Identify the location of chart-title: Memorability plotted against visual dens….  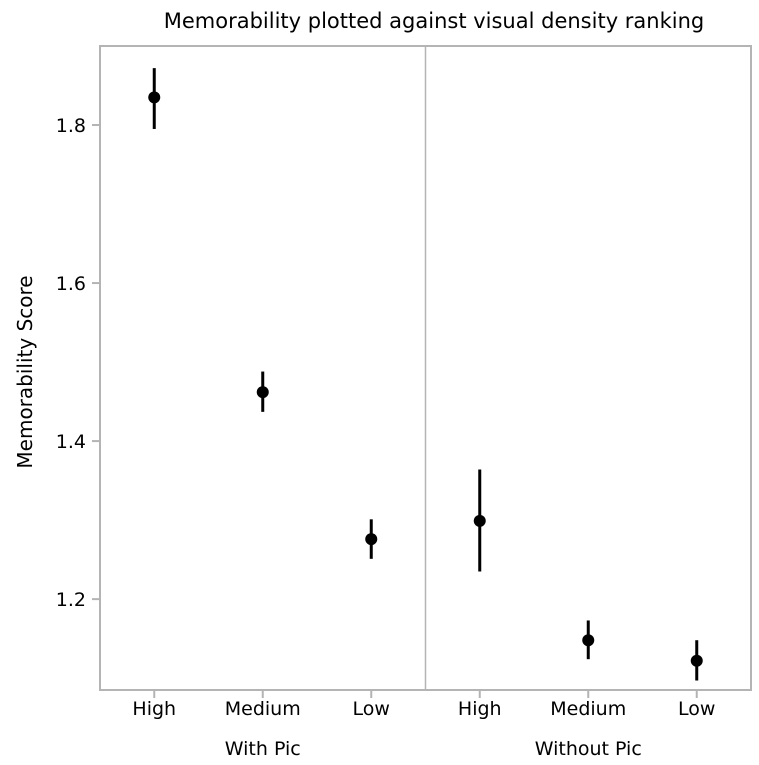
(434, 21).